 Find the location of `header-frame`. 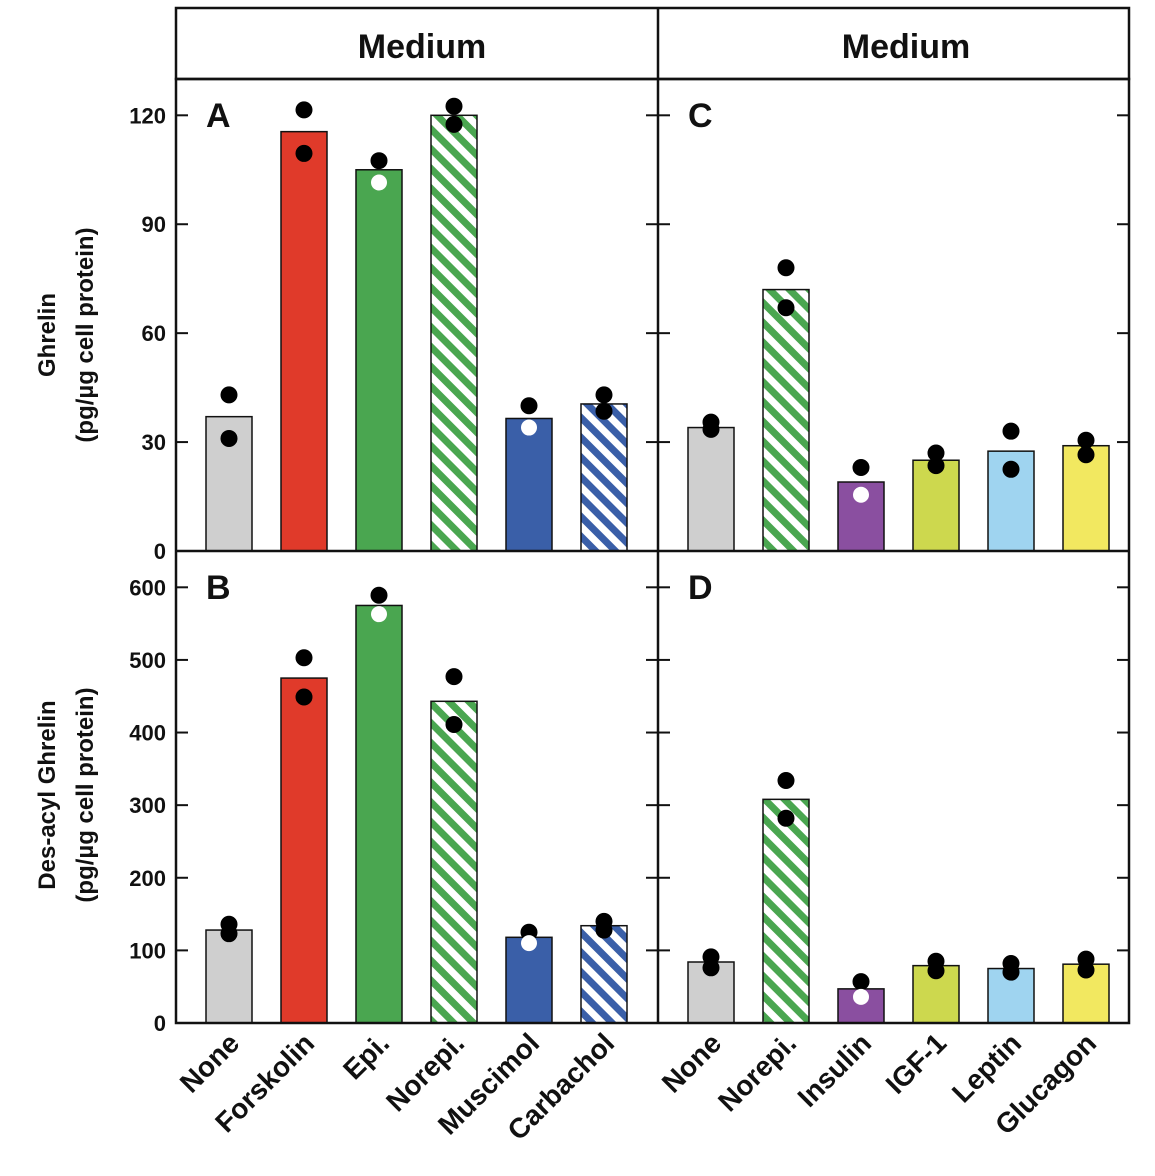

header-frame is located at coordinates (652, 43).